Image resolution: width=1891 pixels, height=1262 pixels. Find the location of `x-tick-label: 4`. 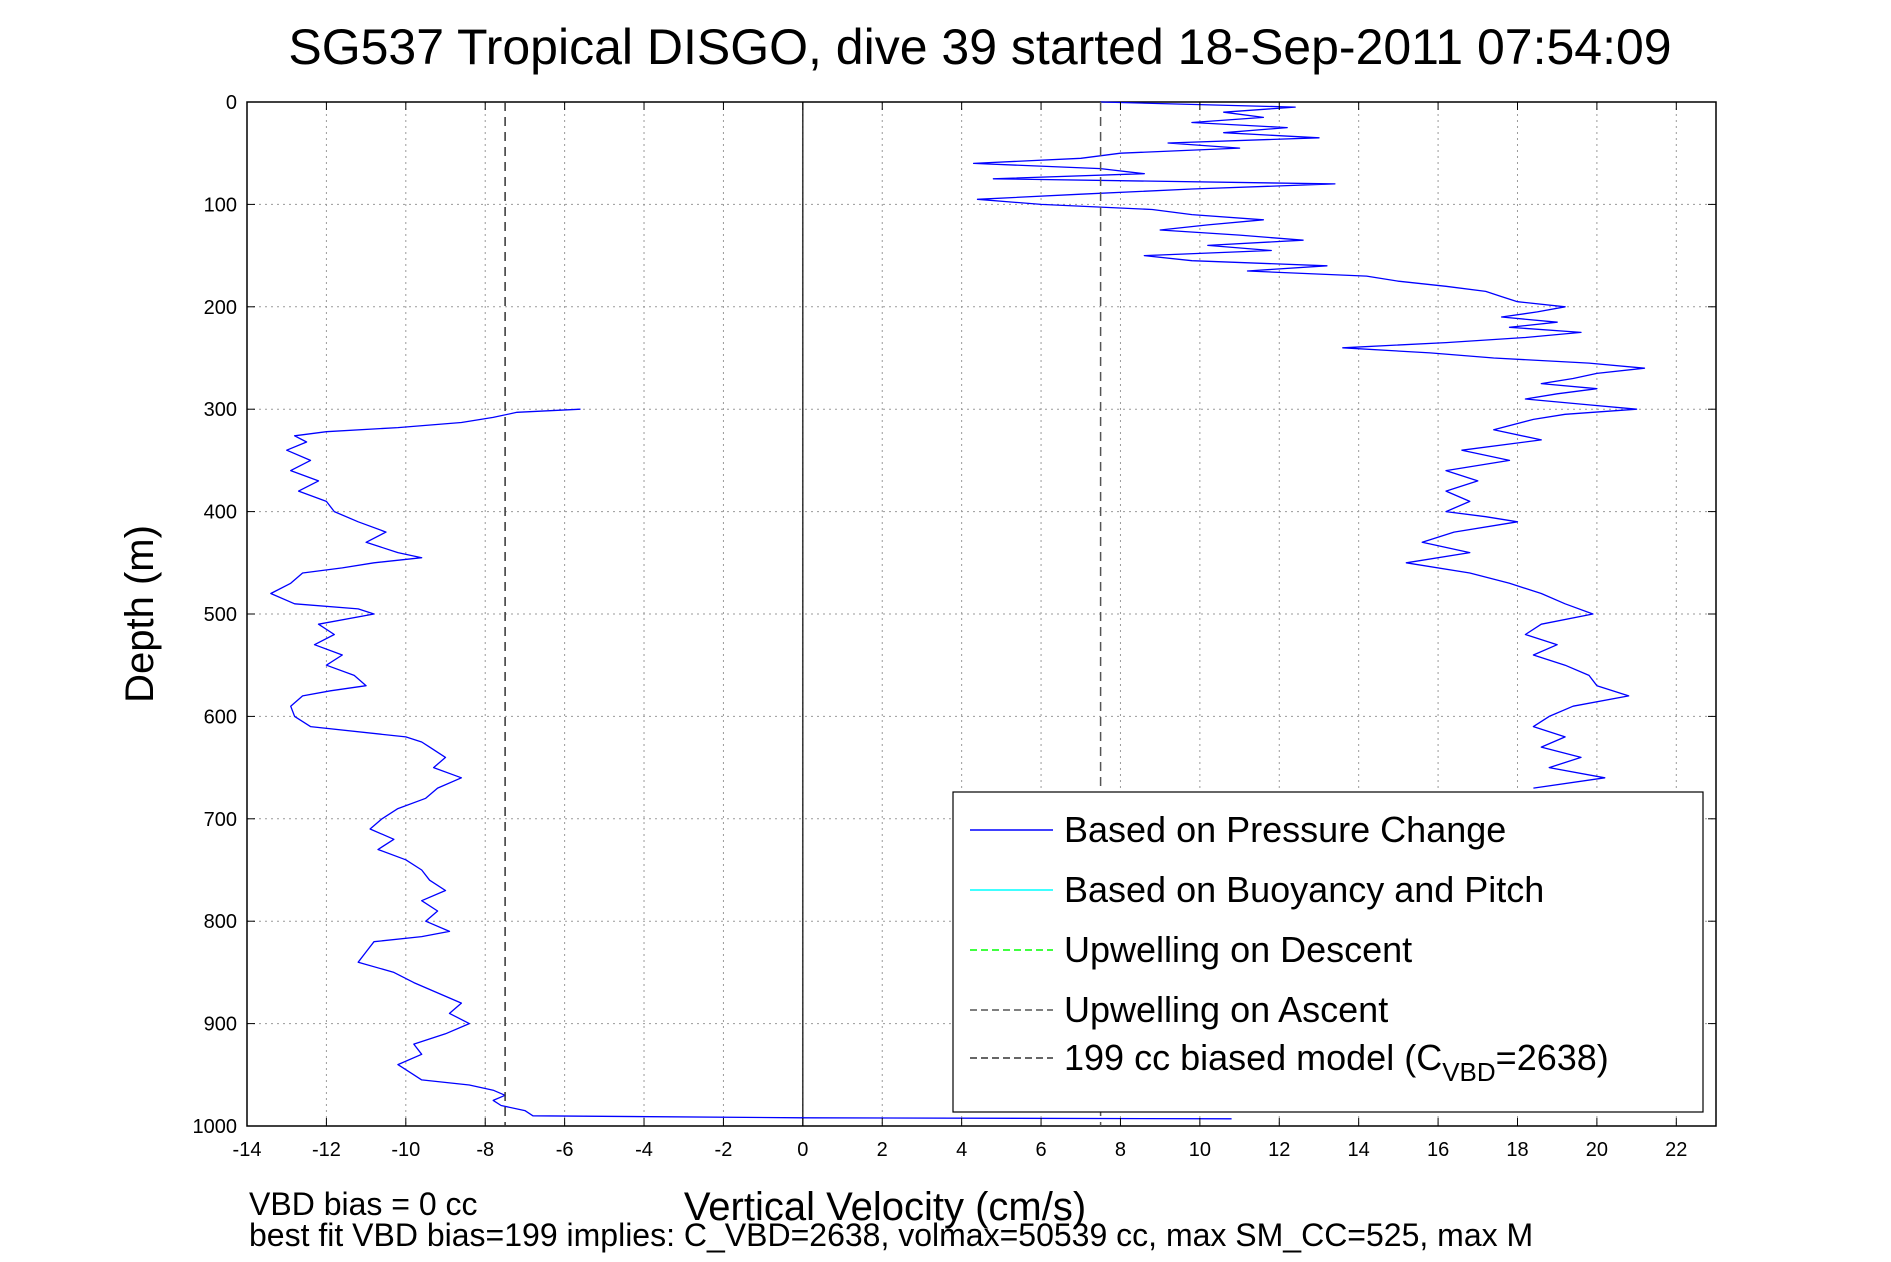

x-tick-label: 4 is located at coordinates (961, 1150).